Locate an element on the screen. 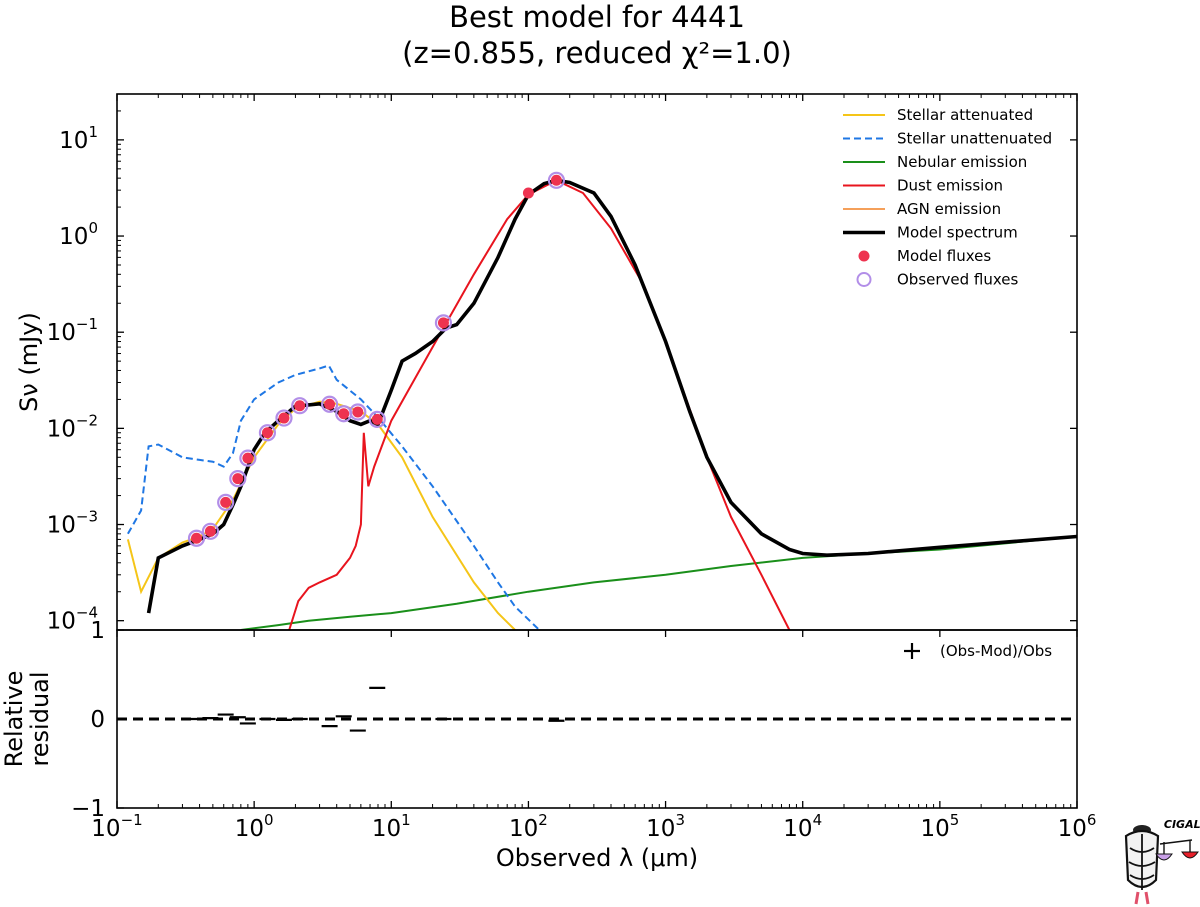 This screenshot has height=907, width=1200. series-line-nebular-emission is located at coordinates (658, 582).